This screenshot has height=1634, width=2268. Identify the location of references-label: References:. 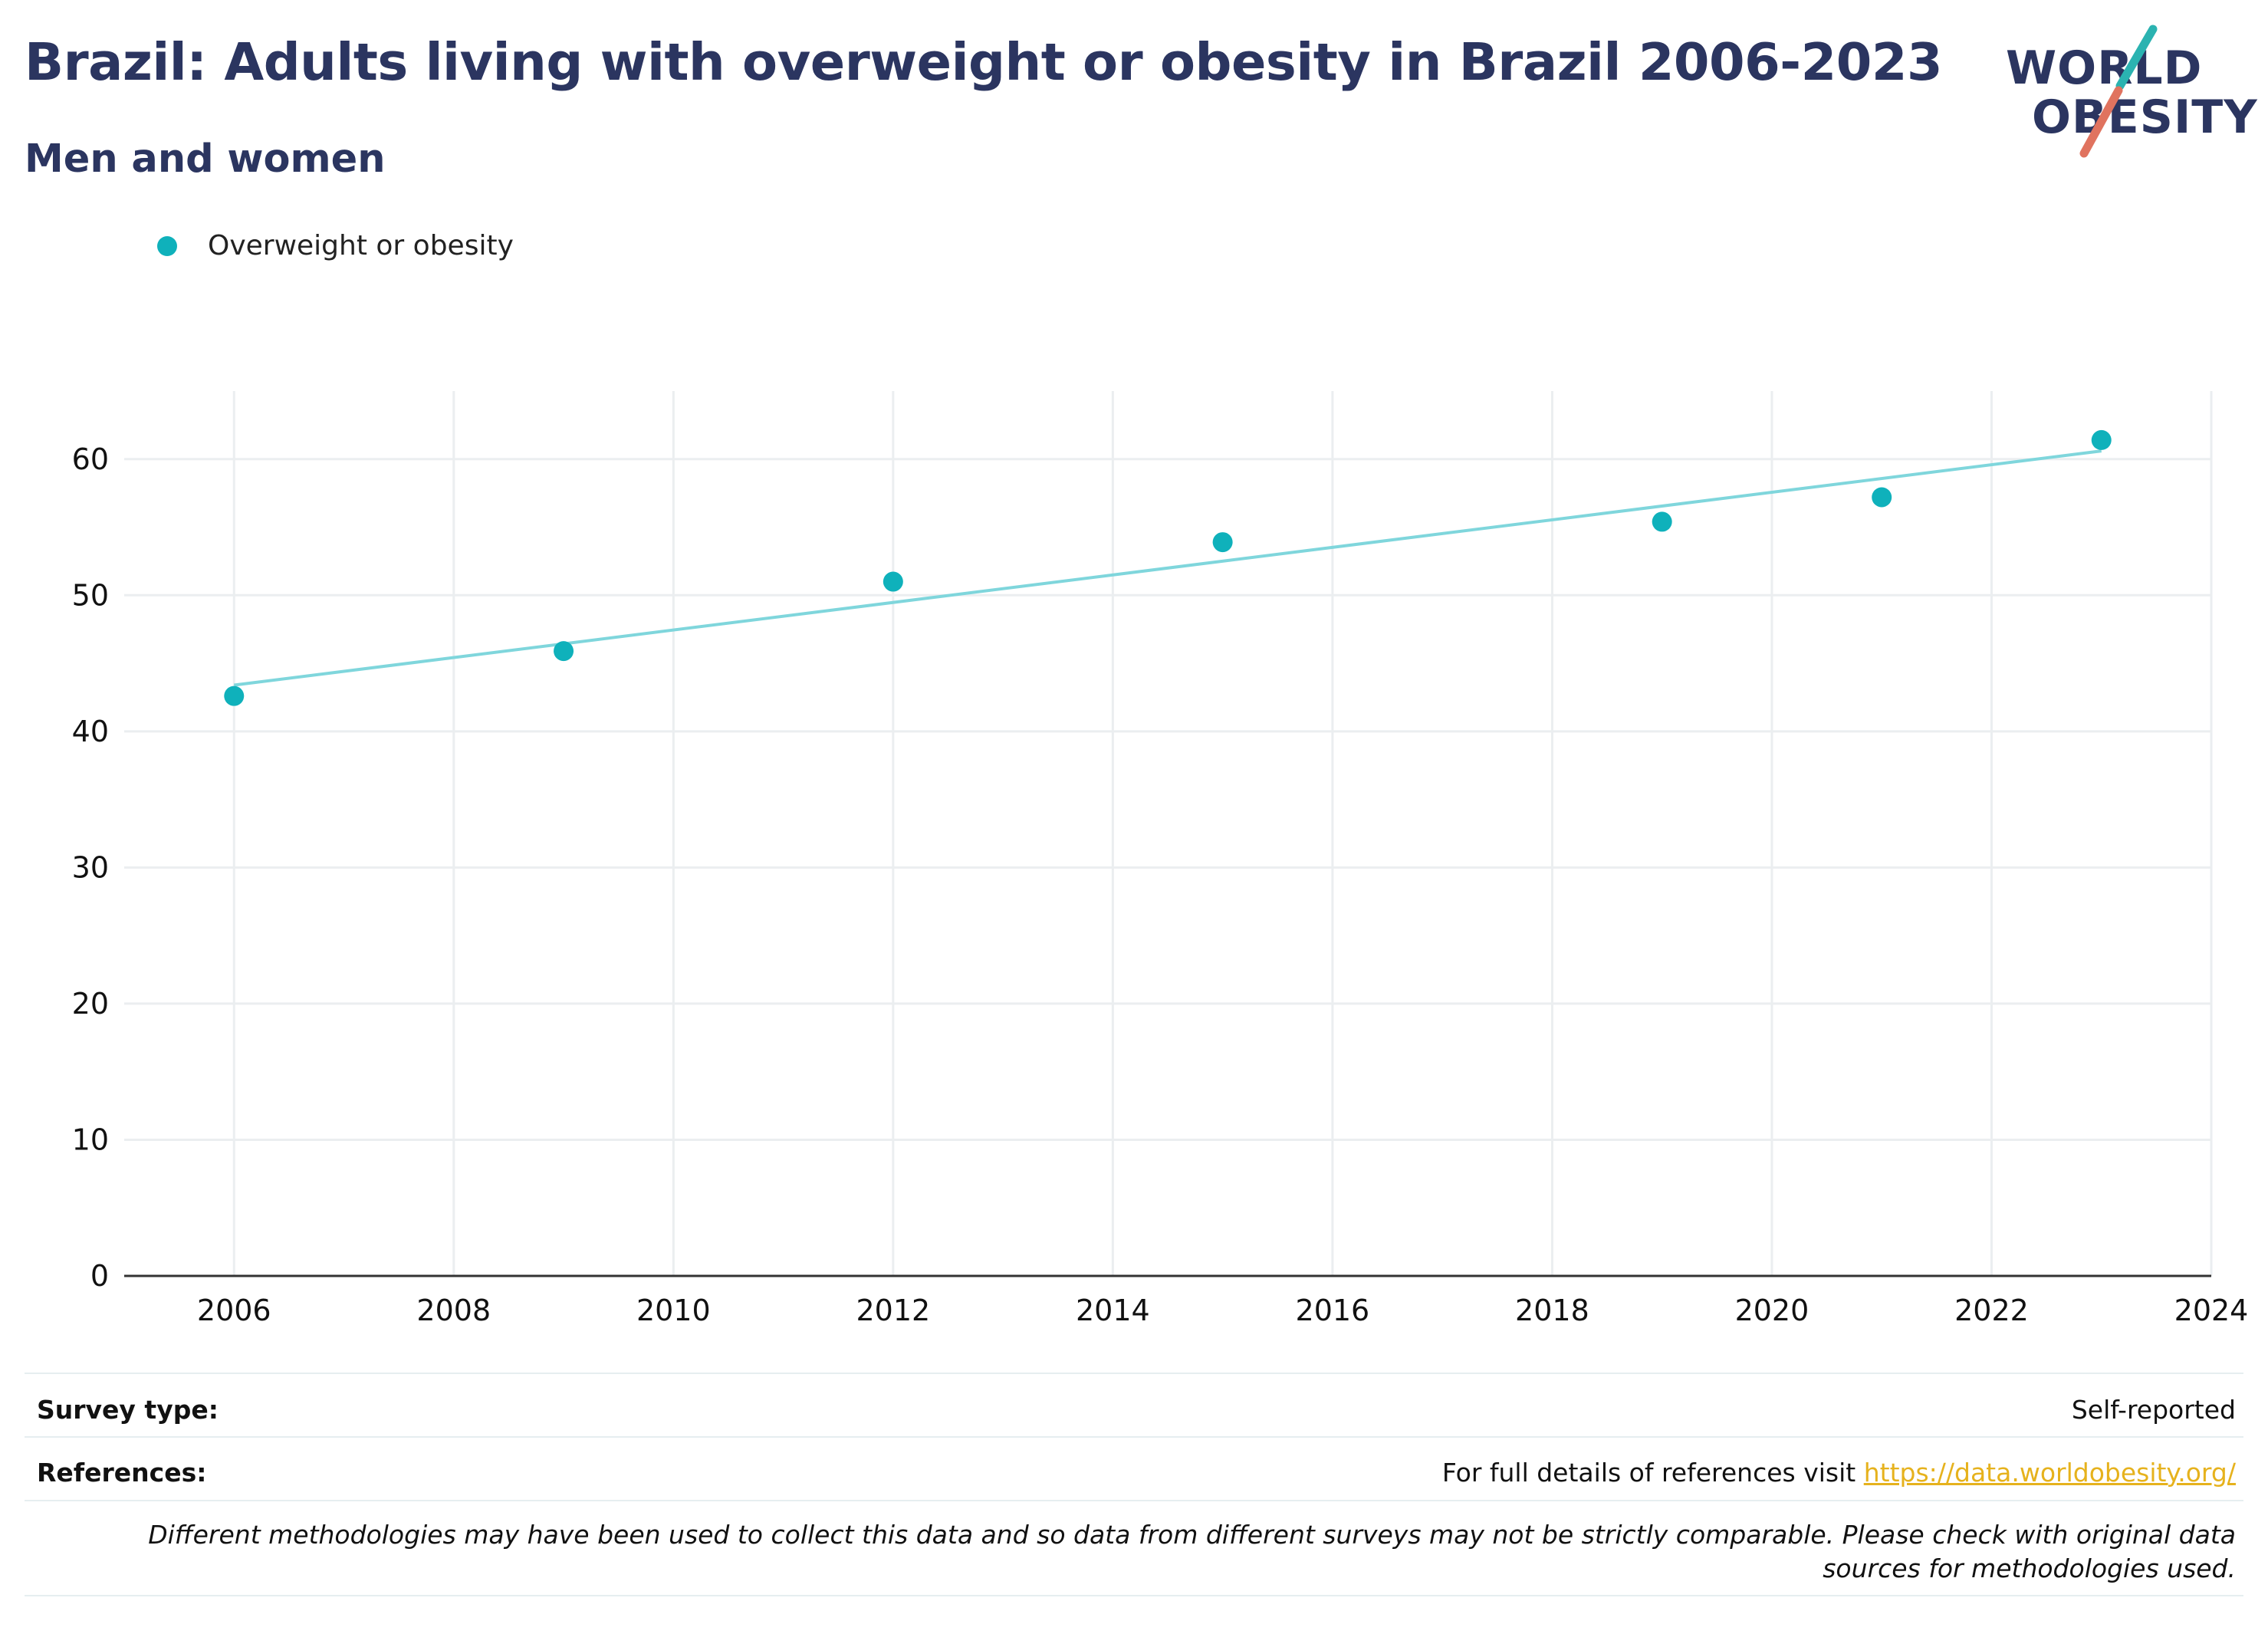
(122, 1473).